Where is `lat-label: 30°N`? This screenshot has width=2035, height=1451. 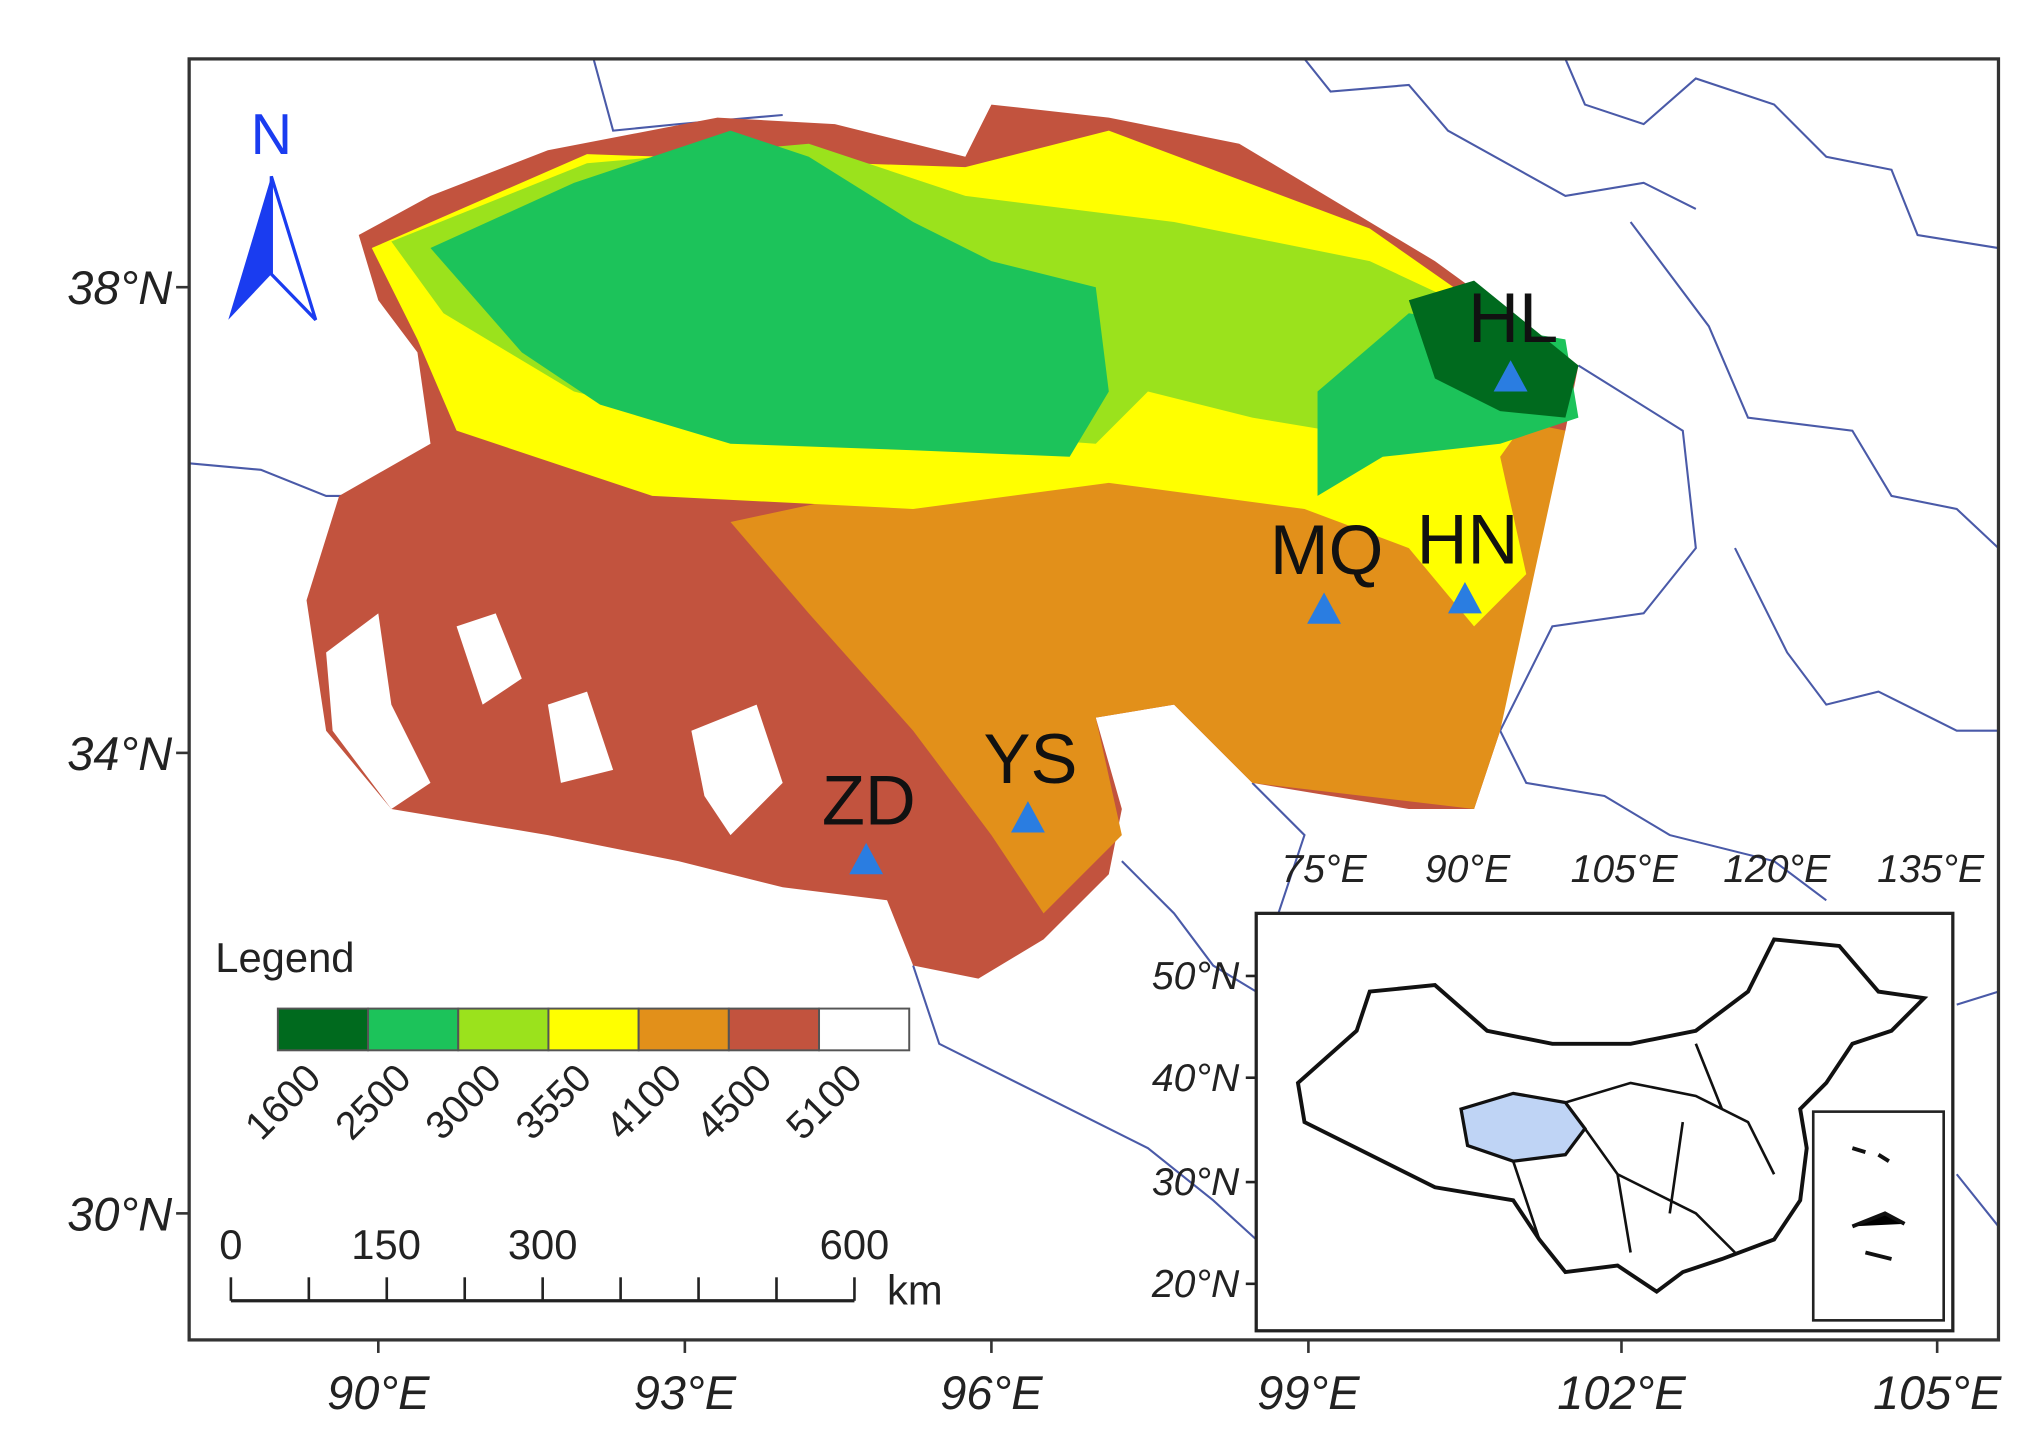 lat-label: 30°N is located at coordinates (119, 1213).